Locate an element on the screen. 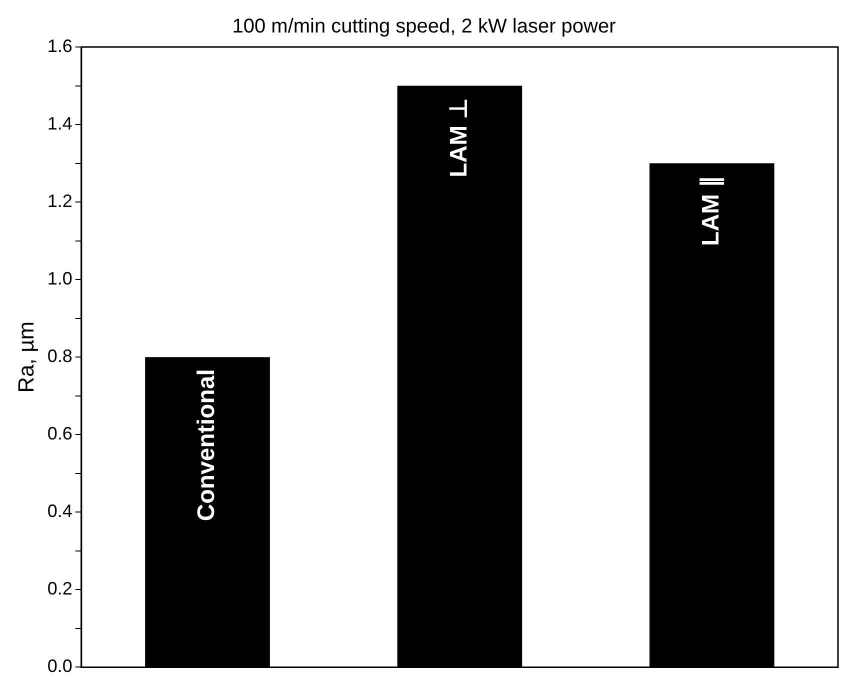 Image resolution: width=868 pixels, height=681 pixels. y-tick-label: 0.8 is located at coordinates (59, 356).